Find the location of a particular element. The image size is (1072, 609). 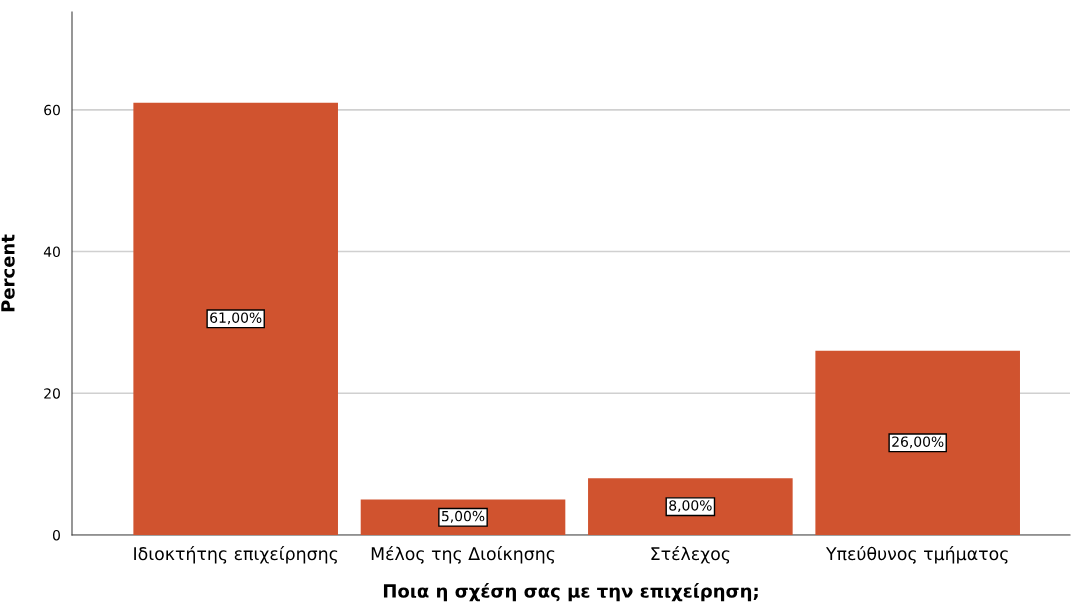

y-tick-label: 20 is located at coordinates (52, 393).